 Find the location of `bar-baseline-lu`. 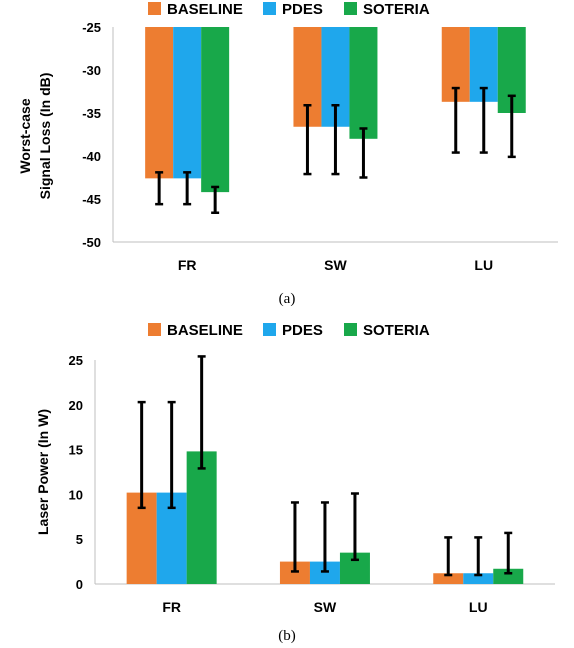

bar-baseline-lu is located at coordinates (448, 578).